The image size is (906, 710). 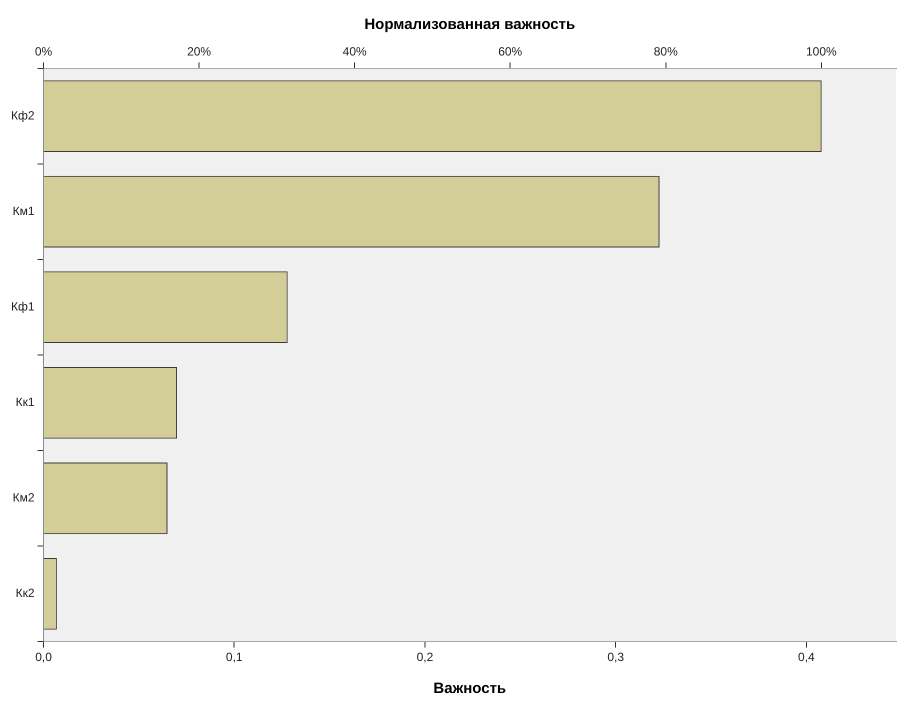 I want to click on x-tick-label: 0,1, so click(x=234, y=657).